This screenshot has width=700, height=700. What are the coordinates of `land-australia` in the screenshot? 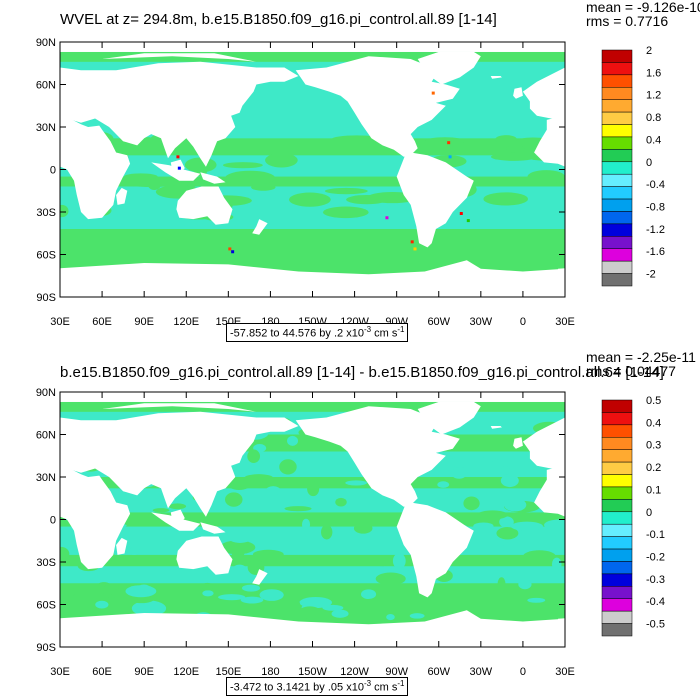 It's located at (690, 206).